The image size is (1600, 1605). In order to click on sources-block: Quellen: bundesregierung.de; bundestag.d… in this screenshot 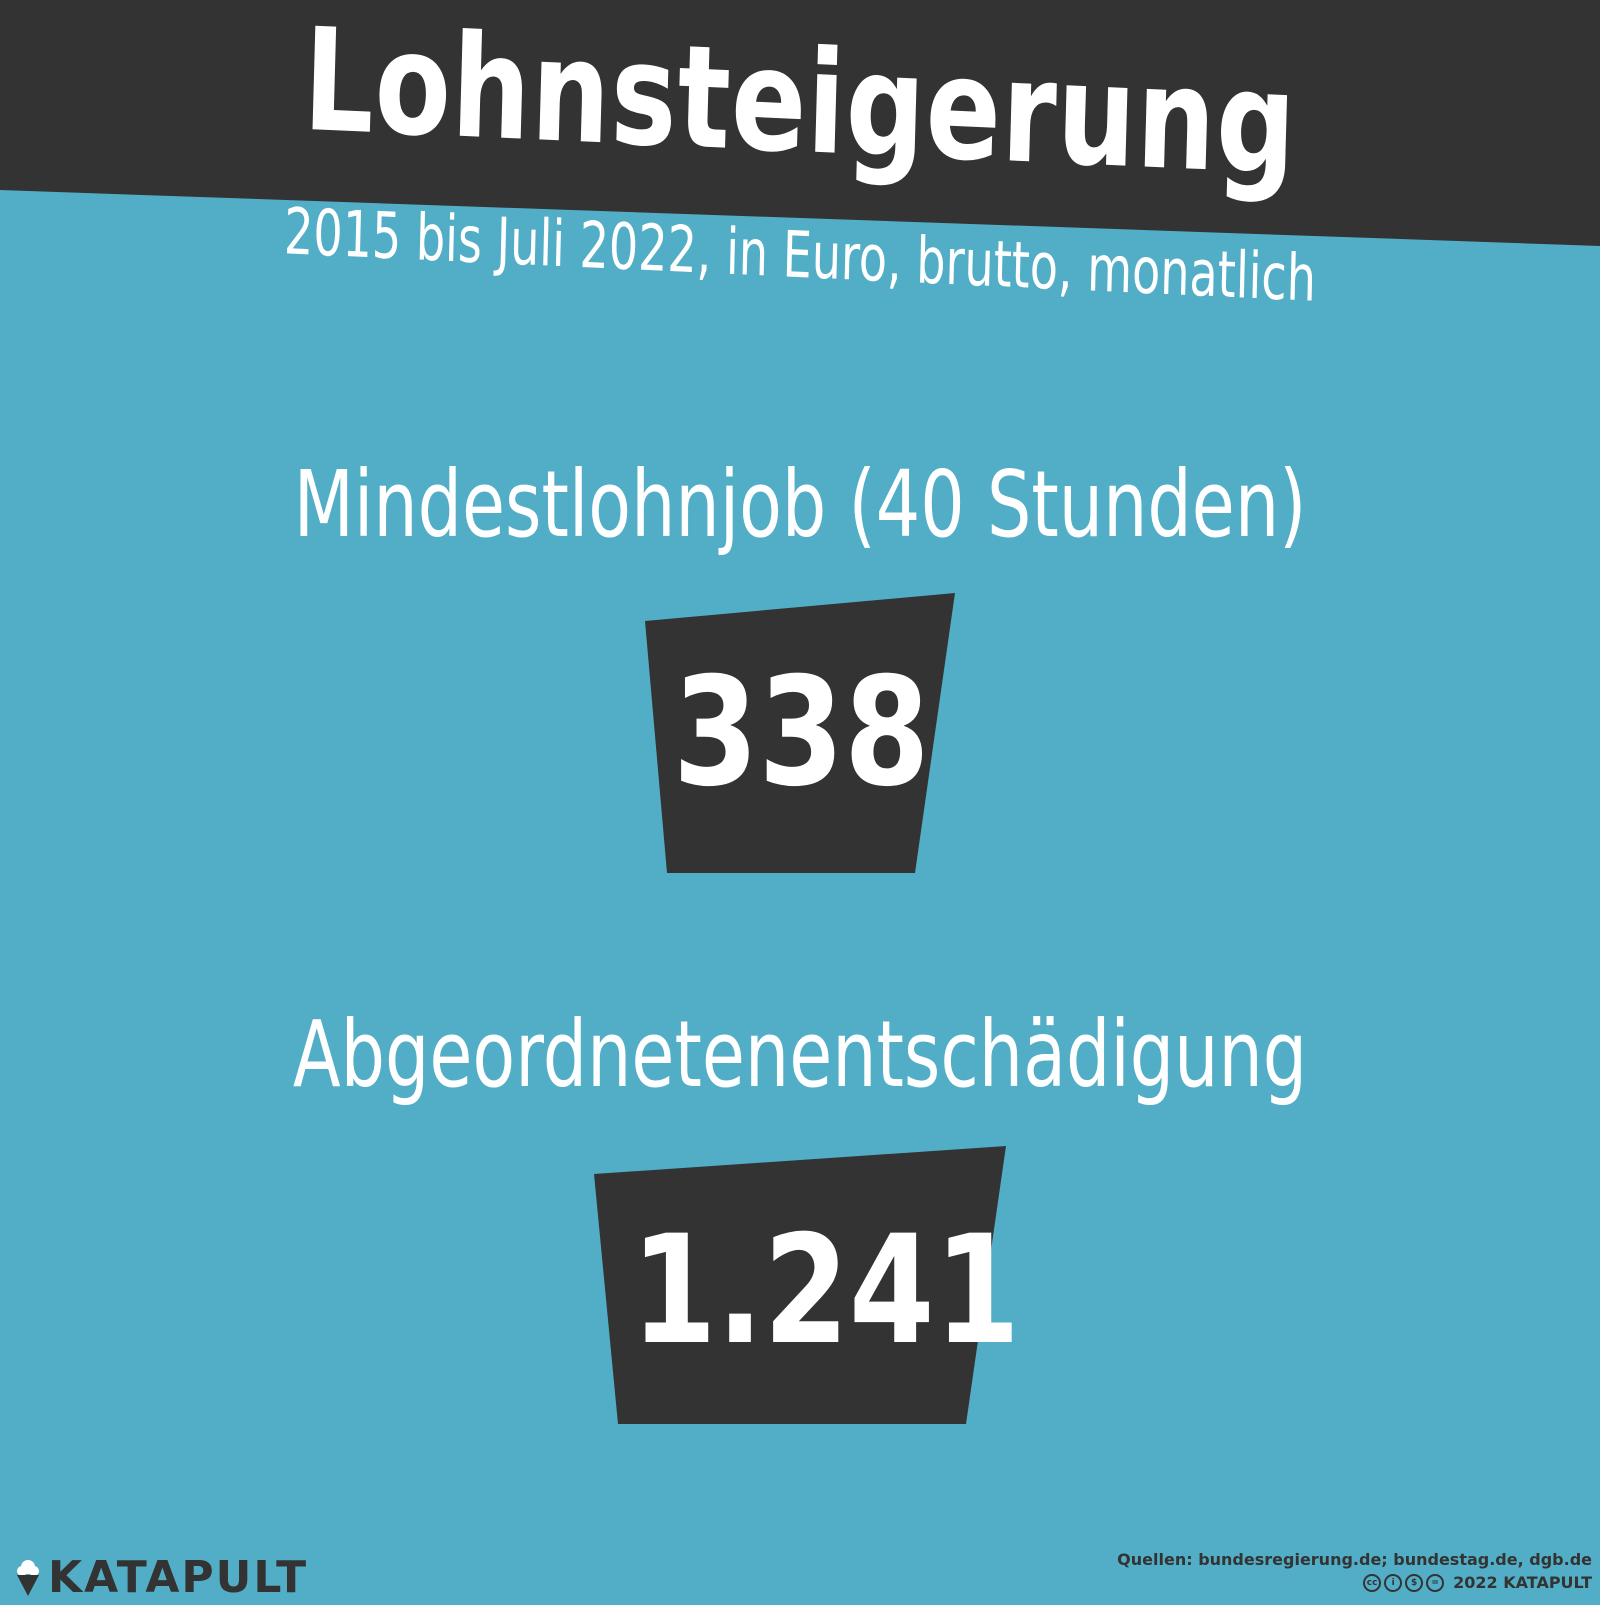, I will do `click(1354, 1572)`.